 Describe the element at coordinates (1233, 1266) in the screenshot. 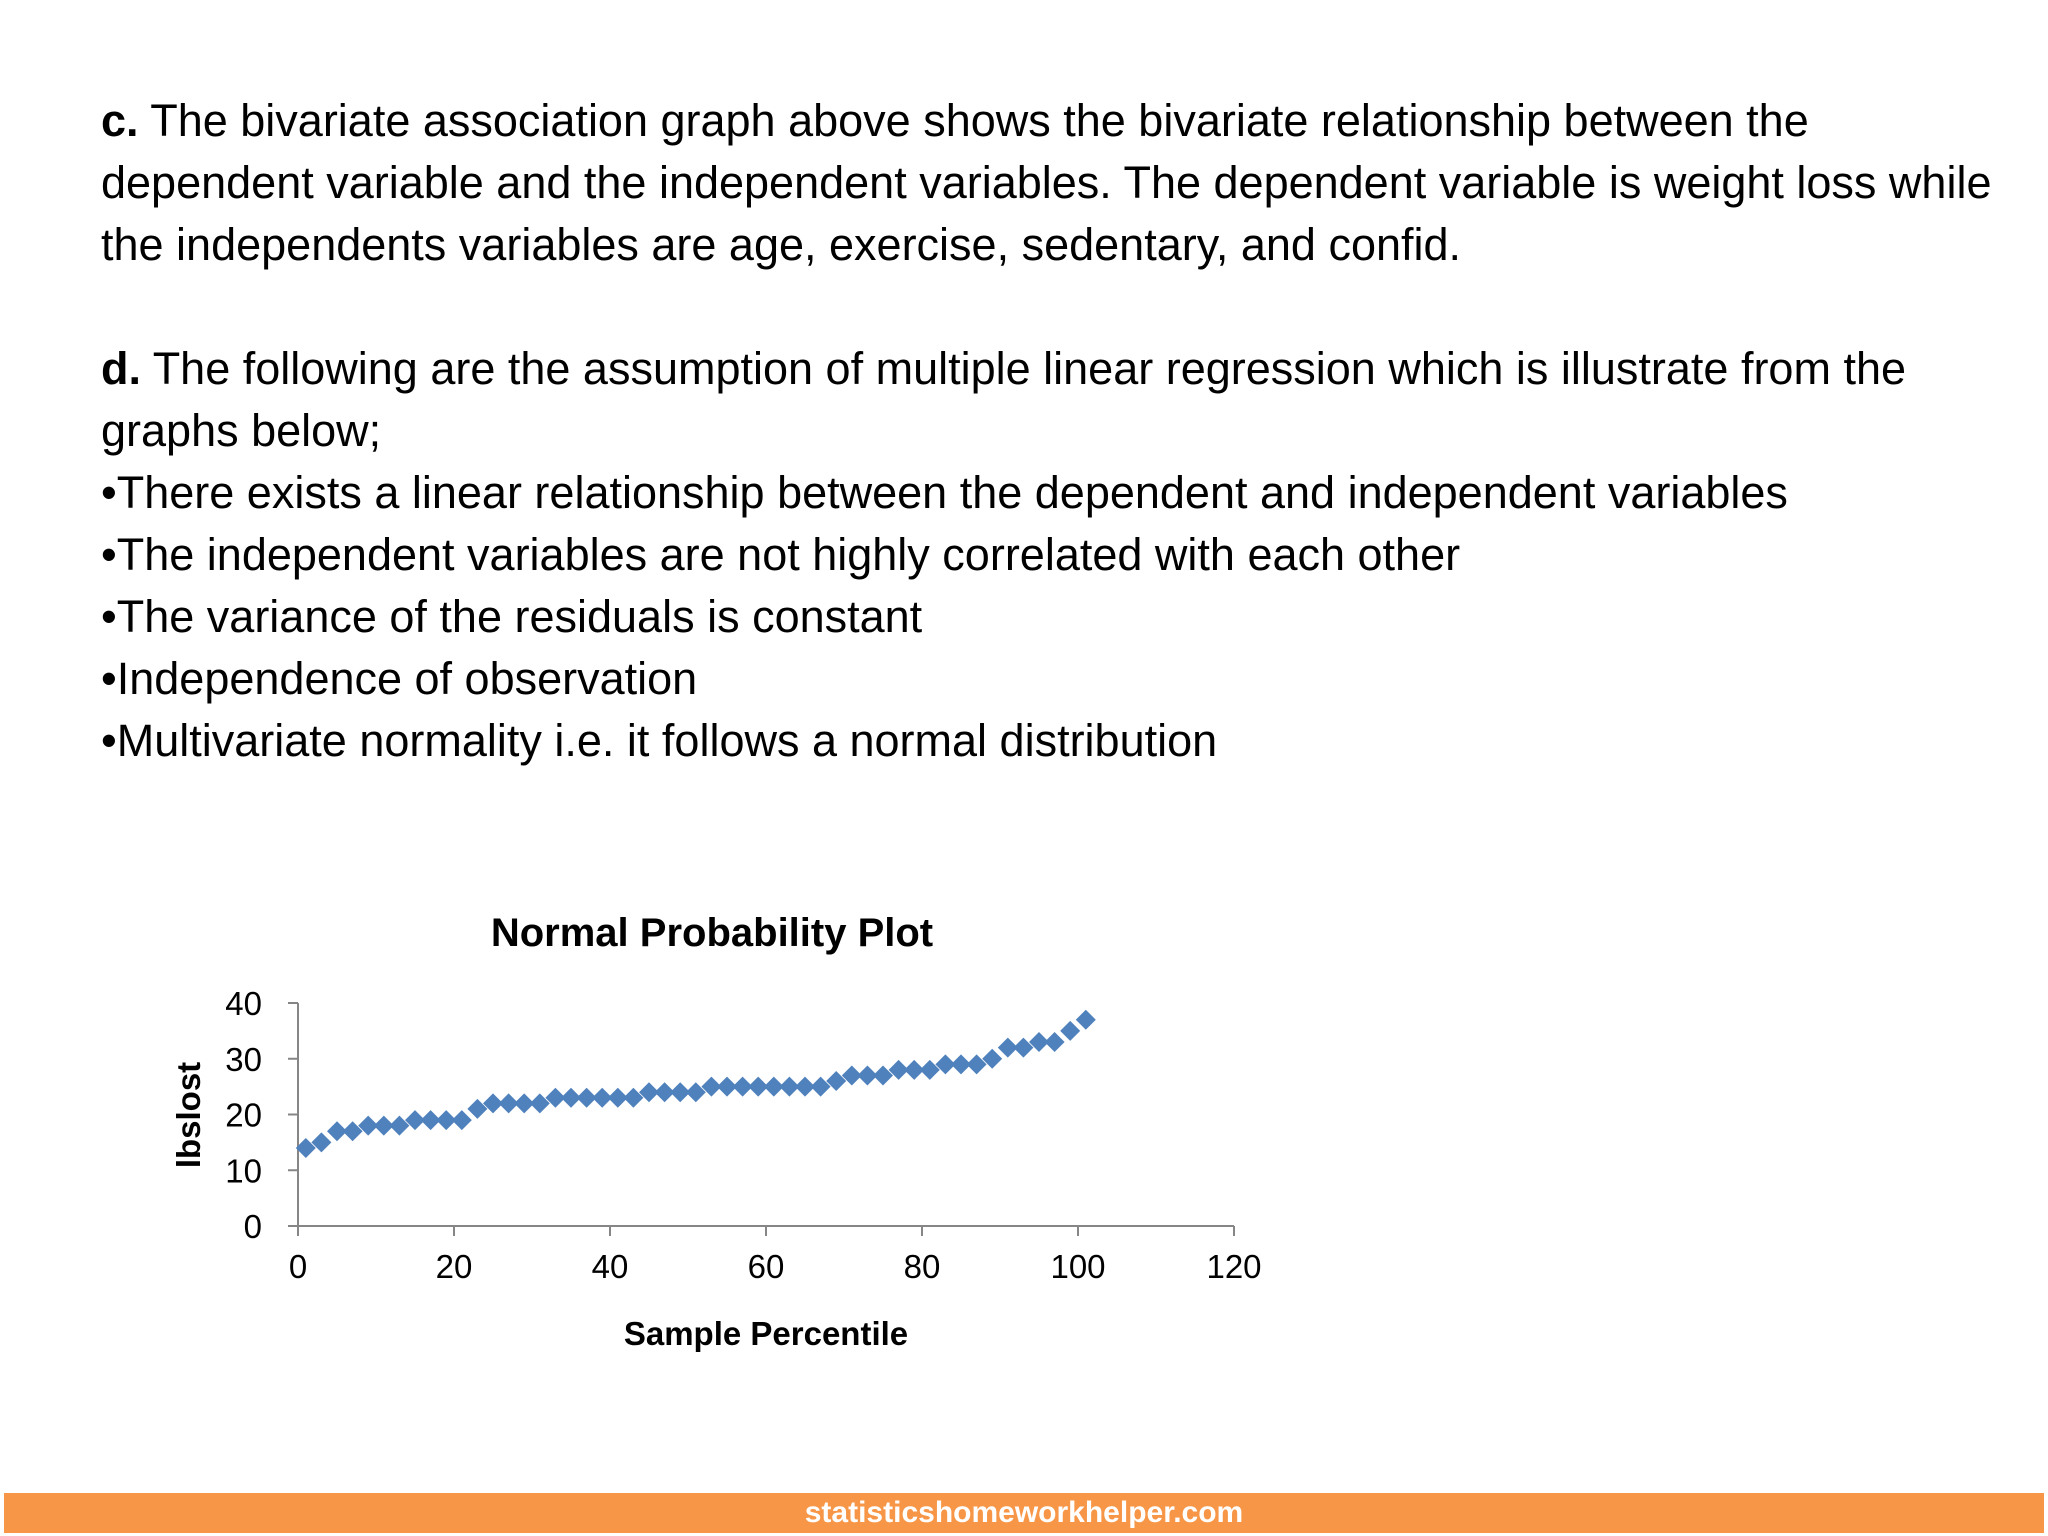

I see `x-tick-label: 120` at that location.